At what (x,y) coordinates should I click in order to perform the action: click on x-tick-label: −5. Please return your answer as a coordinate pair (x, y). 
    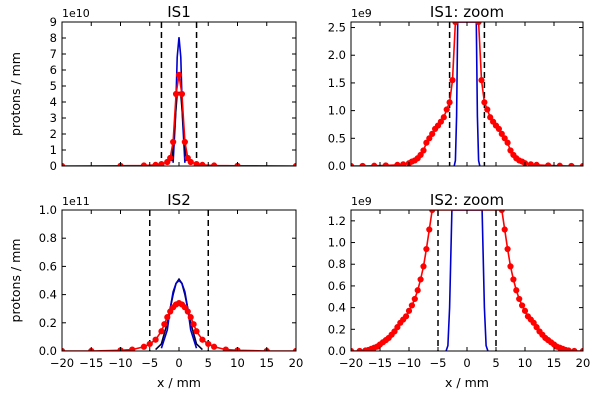
    Looking at the image, I should click on (149, 363).